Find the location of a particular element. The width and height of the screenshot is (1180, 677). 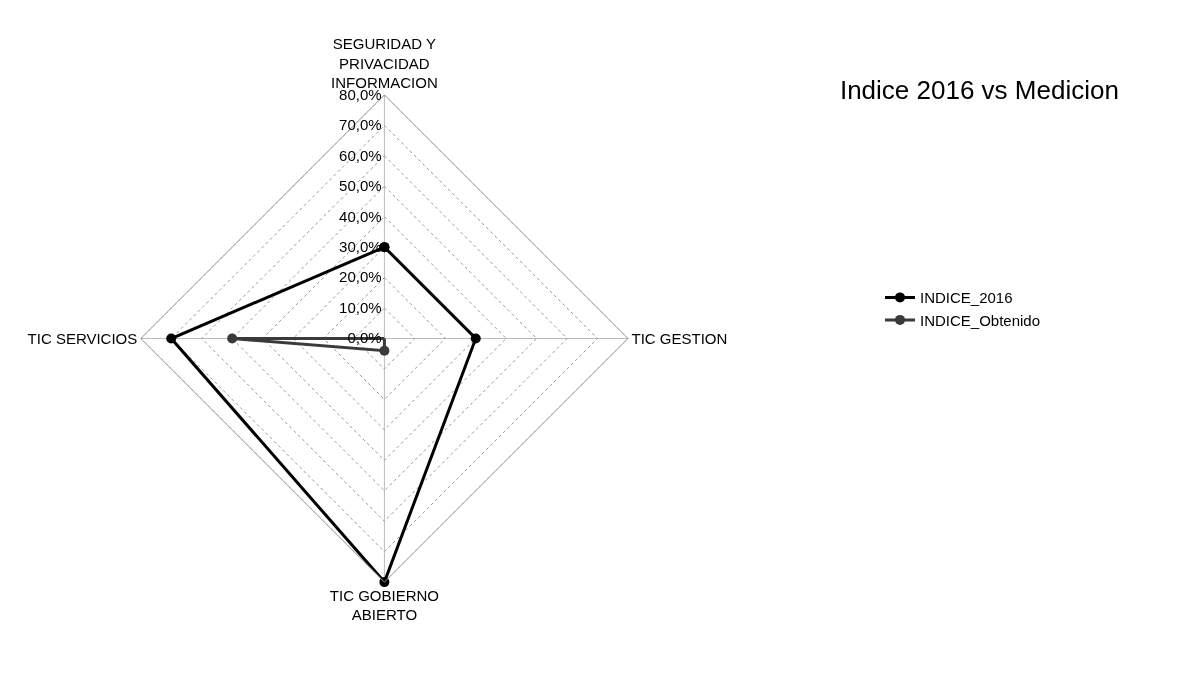

spoke-label: TIC GESTION is located at coordinates (679, 338).